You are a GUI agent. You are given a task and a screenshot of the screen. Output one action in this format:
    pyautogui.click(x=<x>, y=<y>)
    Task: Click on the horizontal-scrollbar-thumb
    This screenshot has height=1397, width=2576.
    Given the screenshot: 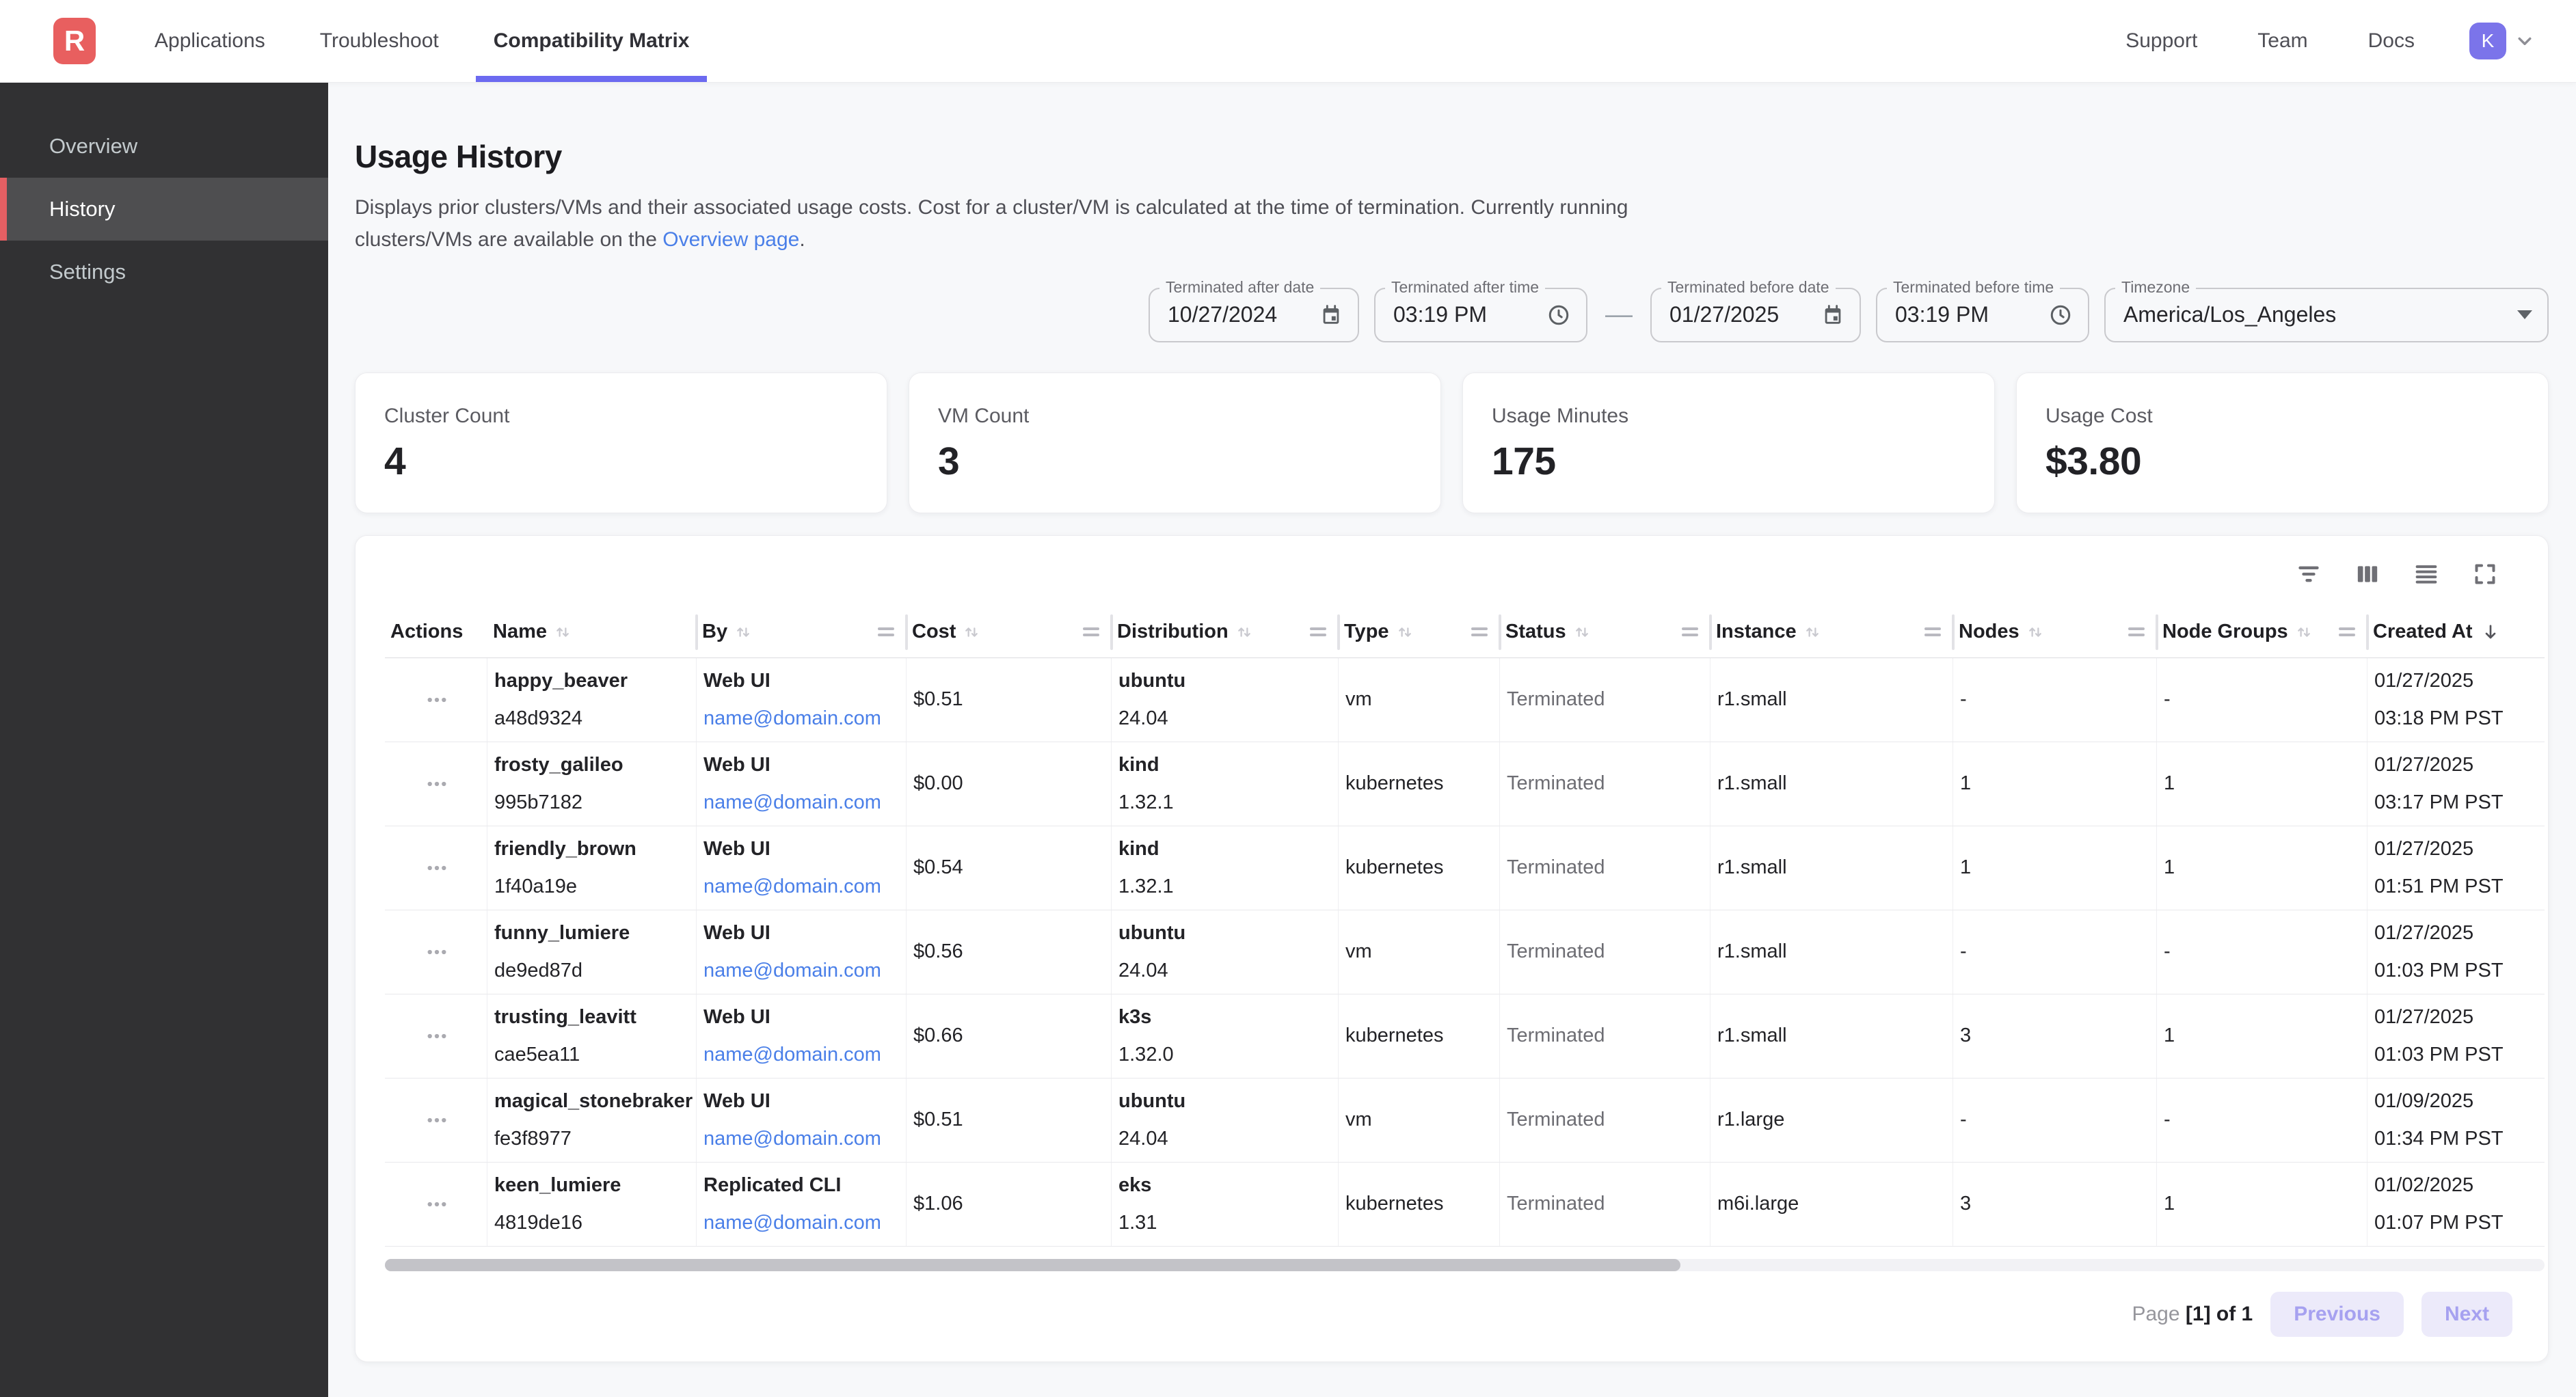 What is the action you would take?
    pyautogui.click(x=1033, y=1264)
    